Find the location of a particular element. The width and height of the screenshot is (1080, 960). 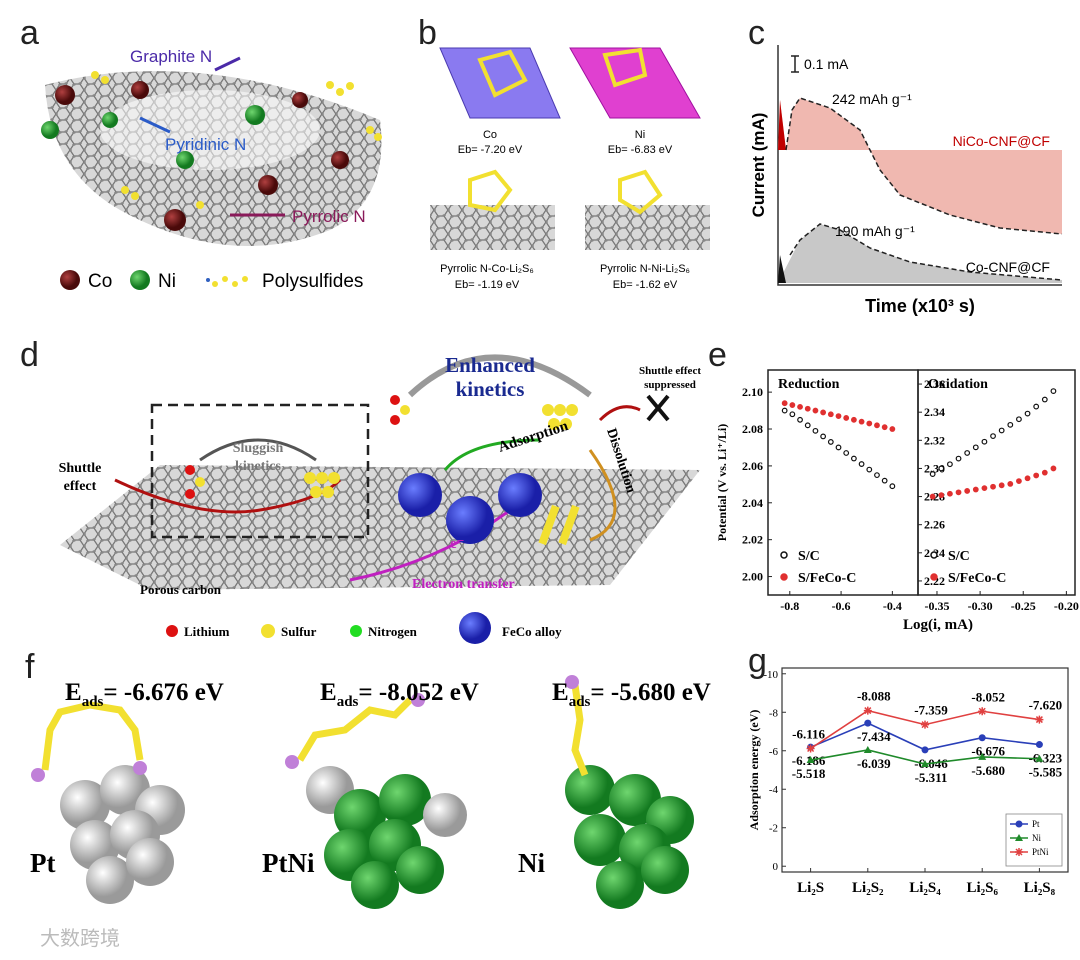

graphene is located at coordinates (492, 227).